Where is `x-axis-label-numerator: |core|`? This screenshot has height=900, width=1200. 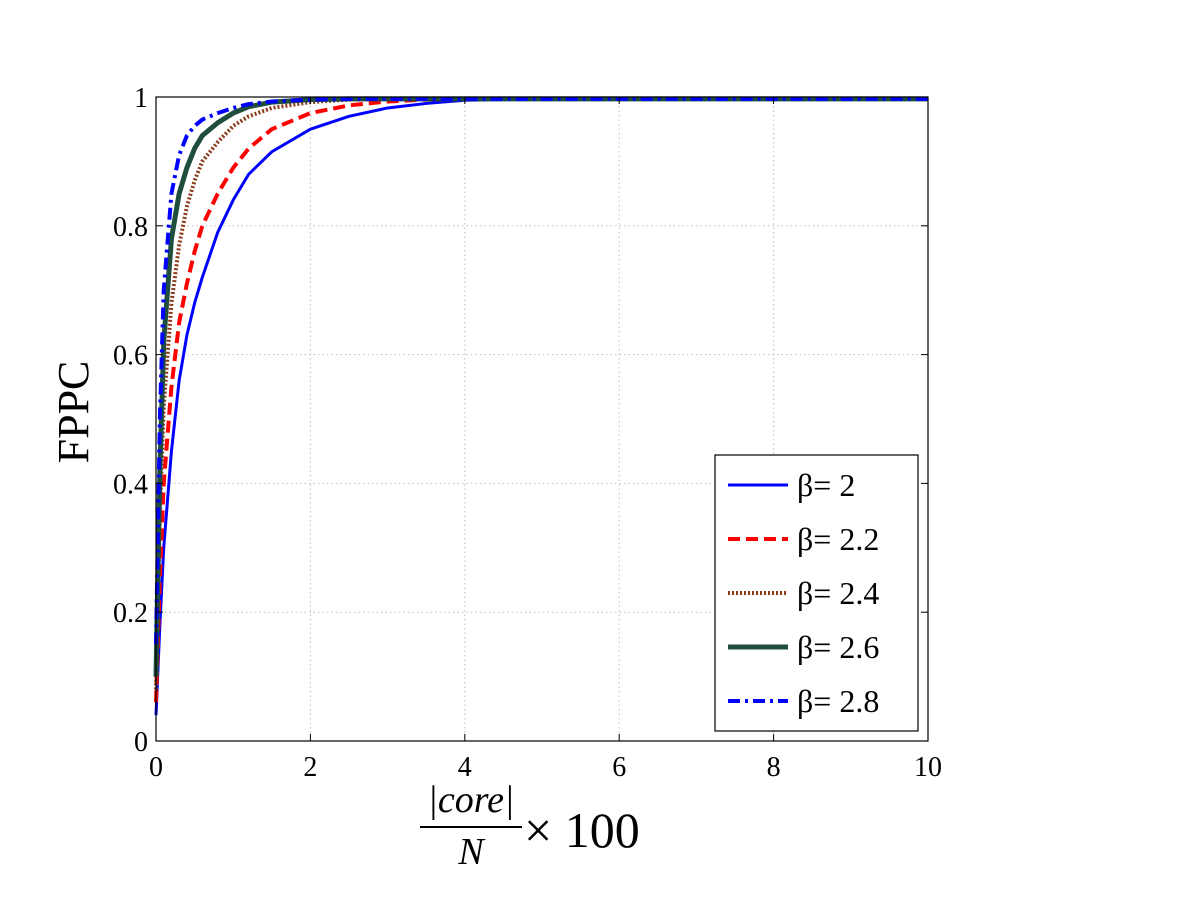 x-axis-label-numerator: |core| is located at coordinates (470, 800).